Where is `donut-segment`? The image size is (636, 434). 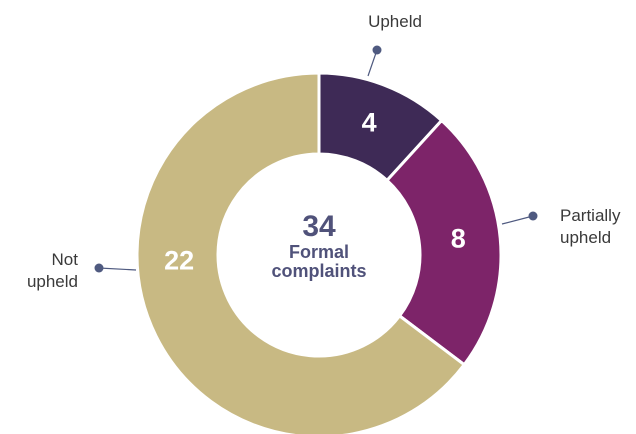 donut-segment is located at coordinates (443, 242).